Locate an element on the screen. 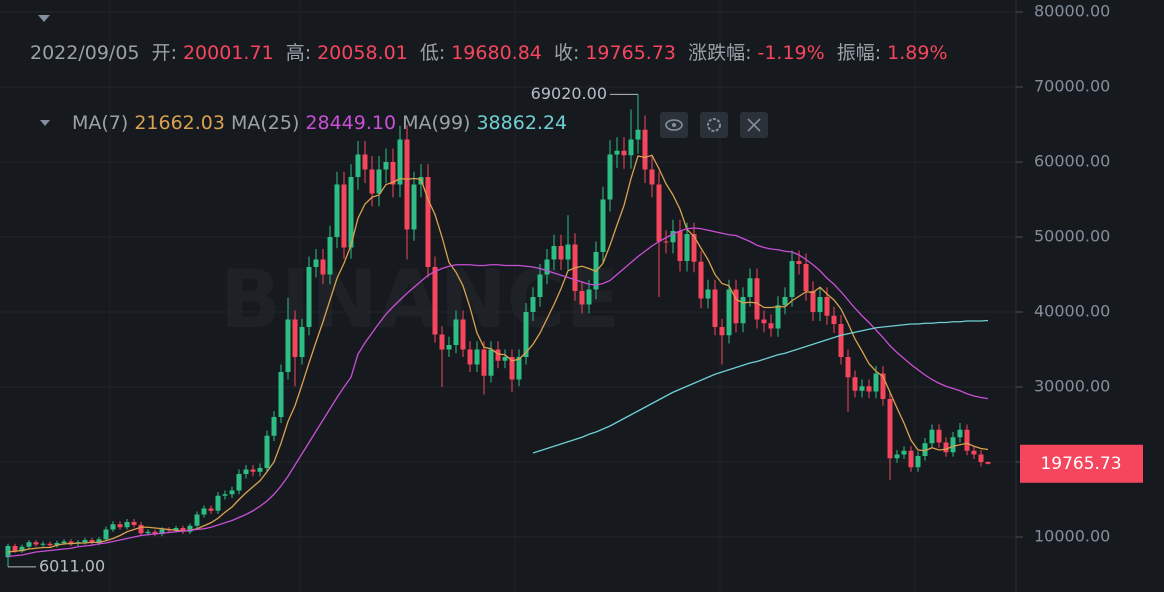 The height and width of the screenshot is (592, 1164). legend-value: 28449.10 is located at coordinates (351, 123).